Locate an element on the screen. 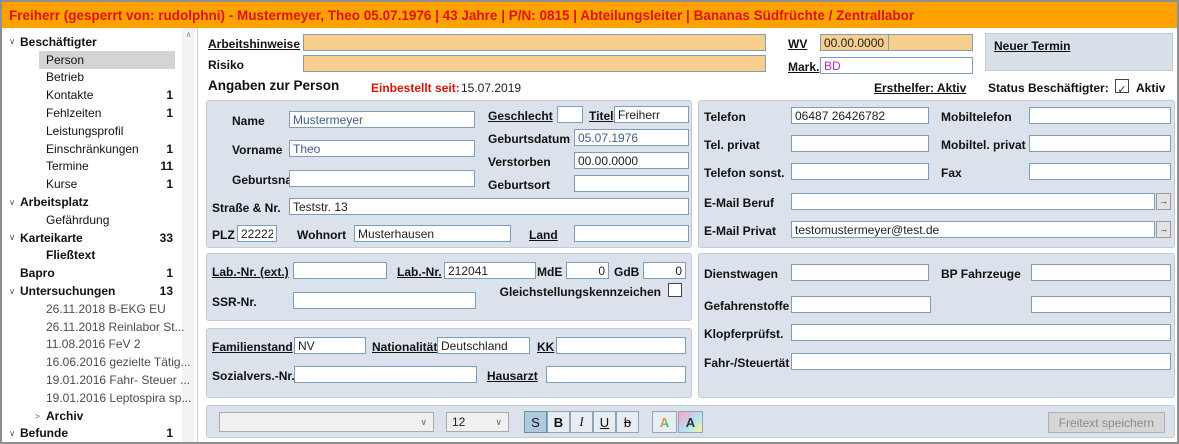 The image size is (1179, 444). highlight-color-button: A is located at coordinates (690, 422).